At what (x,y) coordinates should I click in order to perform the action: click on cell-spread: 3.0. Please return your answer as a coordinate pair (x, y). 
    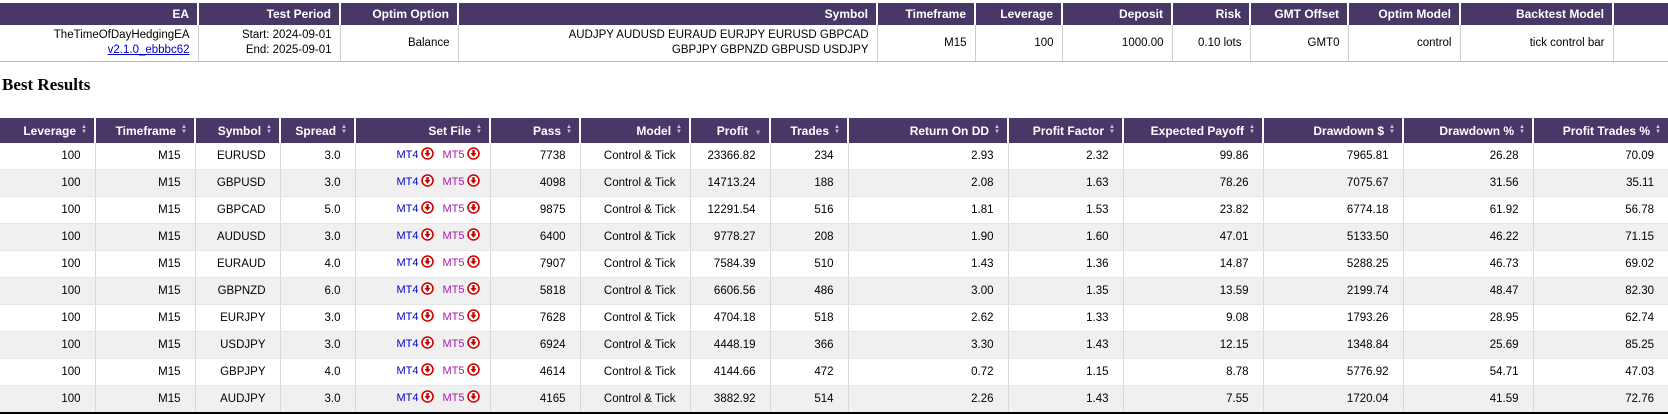
    Looking at the image, I should click on (318, 237).